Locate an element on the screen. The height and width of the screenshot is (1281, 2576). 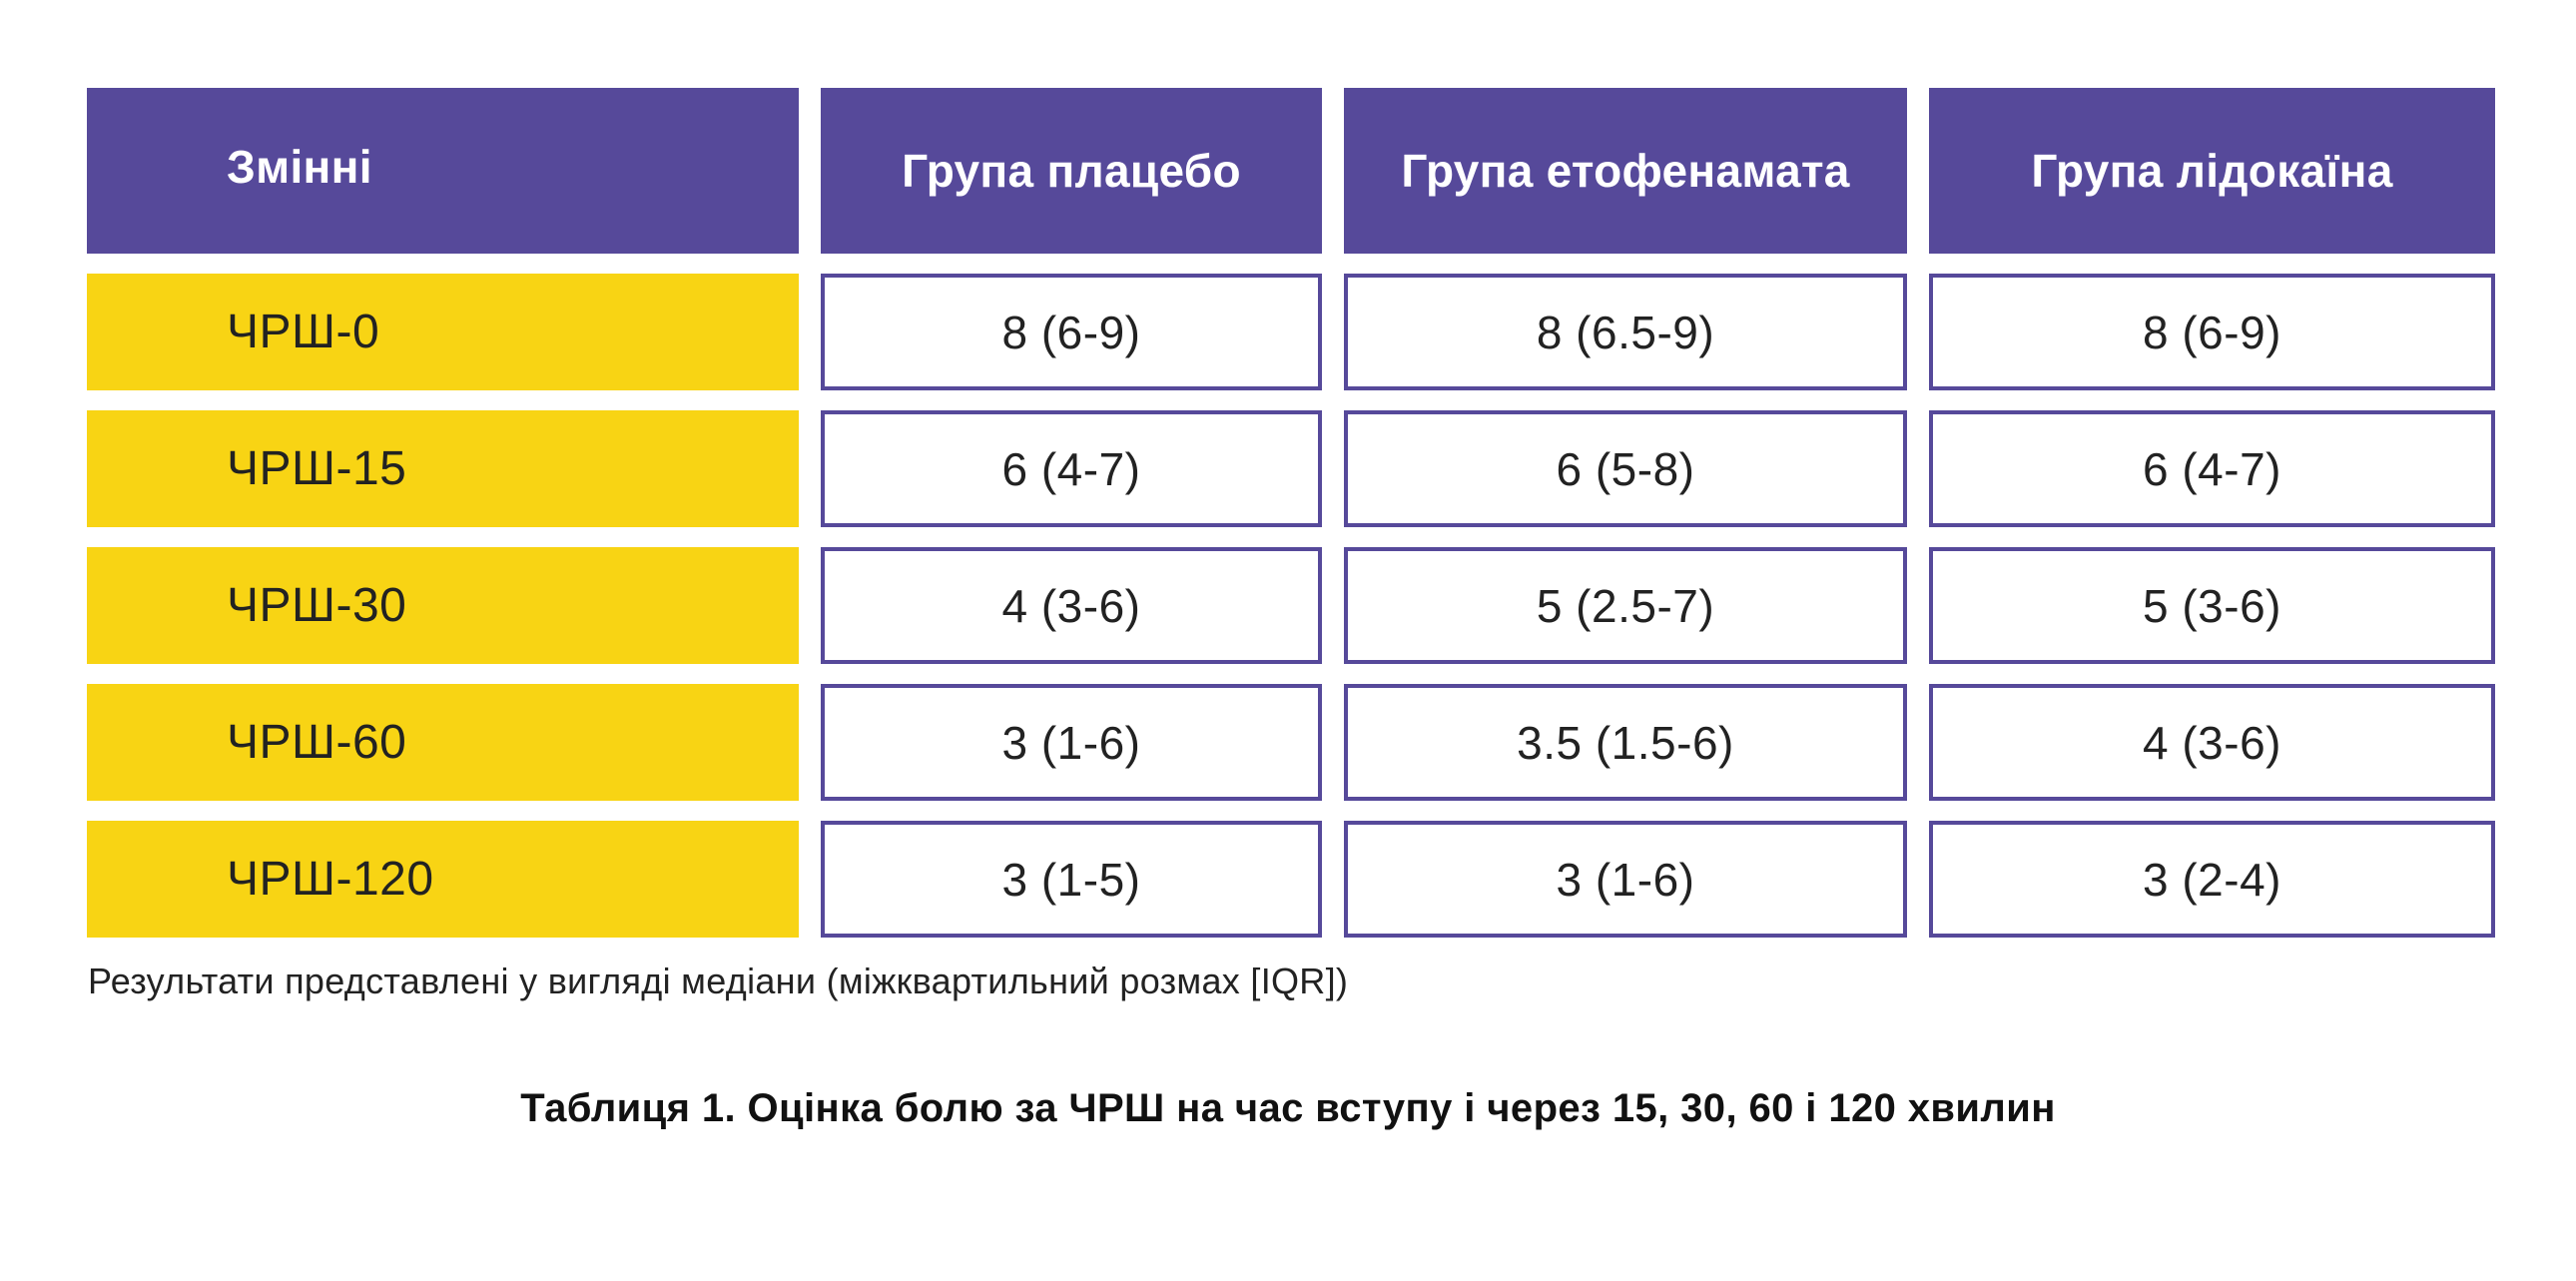
table-row: ЧРШ-60 3 (1-6) 3.5 (1.5-6) 4 (3-6) is located at coordinates (1291, 742).